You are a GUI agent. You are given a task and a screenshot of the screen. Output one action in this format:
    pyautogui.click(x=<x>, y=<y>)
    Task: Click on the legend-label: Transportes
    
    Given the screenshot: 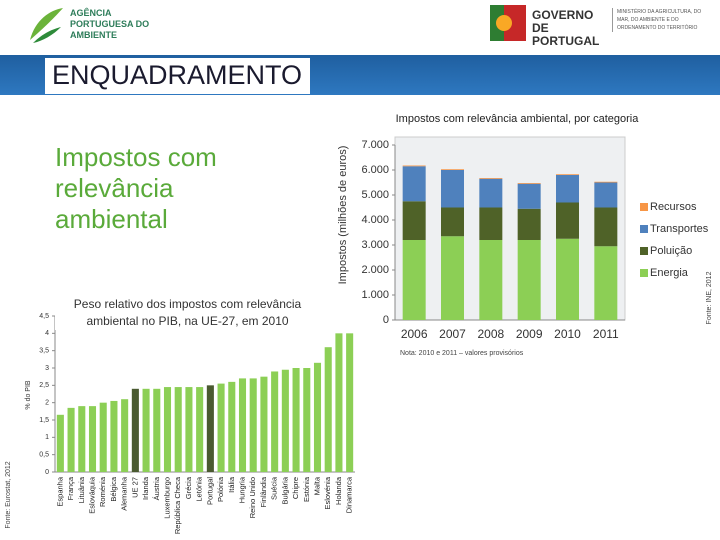 What is the action you would take?
    pyautogui.click(x=679, y=229)
    